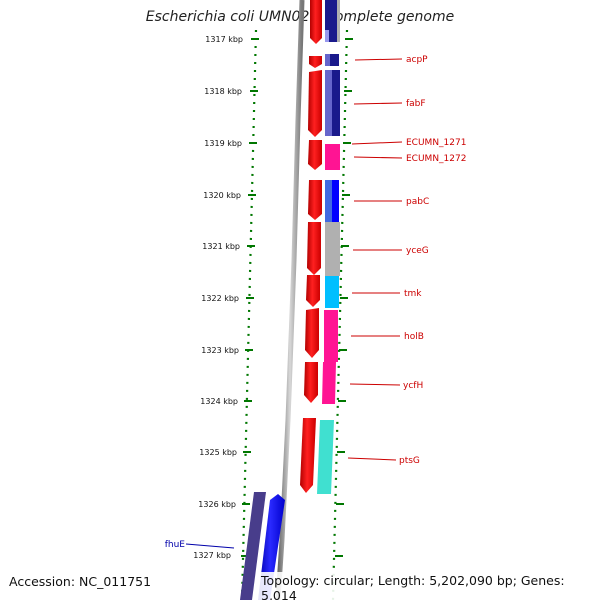  I want to click on gene-label-ycfH: ycfH, so click(413, 386).